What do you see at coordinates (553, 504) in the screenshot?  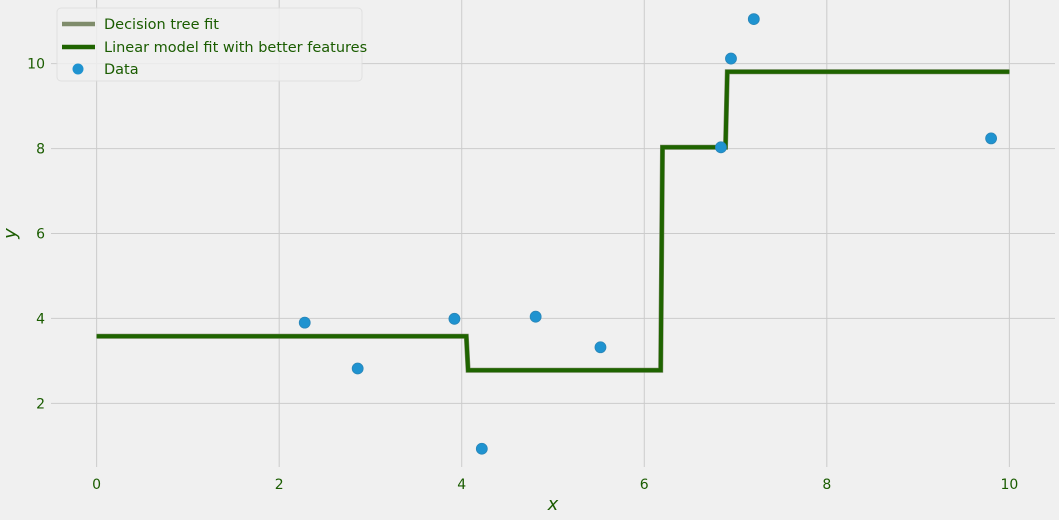 I see `x-axis-label: x` at bounding box center [553, 504].